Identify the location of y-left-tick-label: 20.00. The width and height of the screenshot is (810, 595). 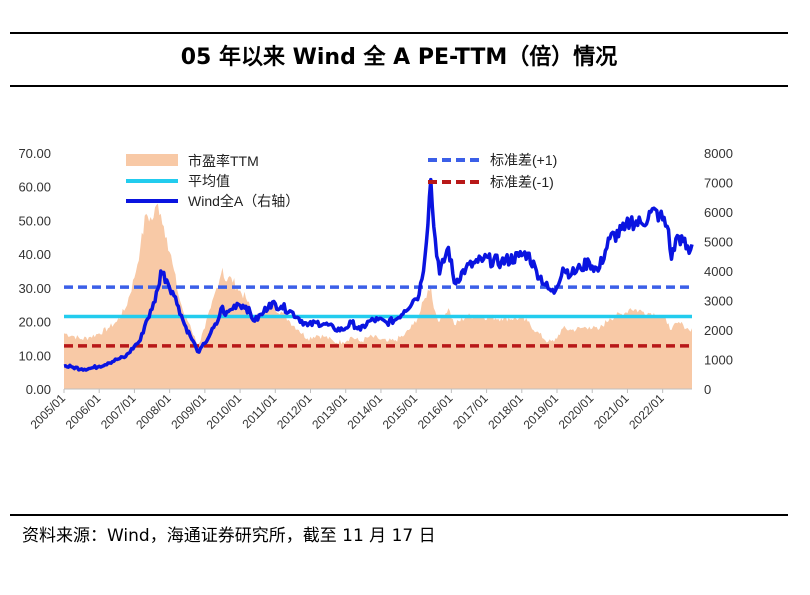
(34, 322).